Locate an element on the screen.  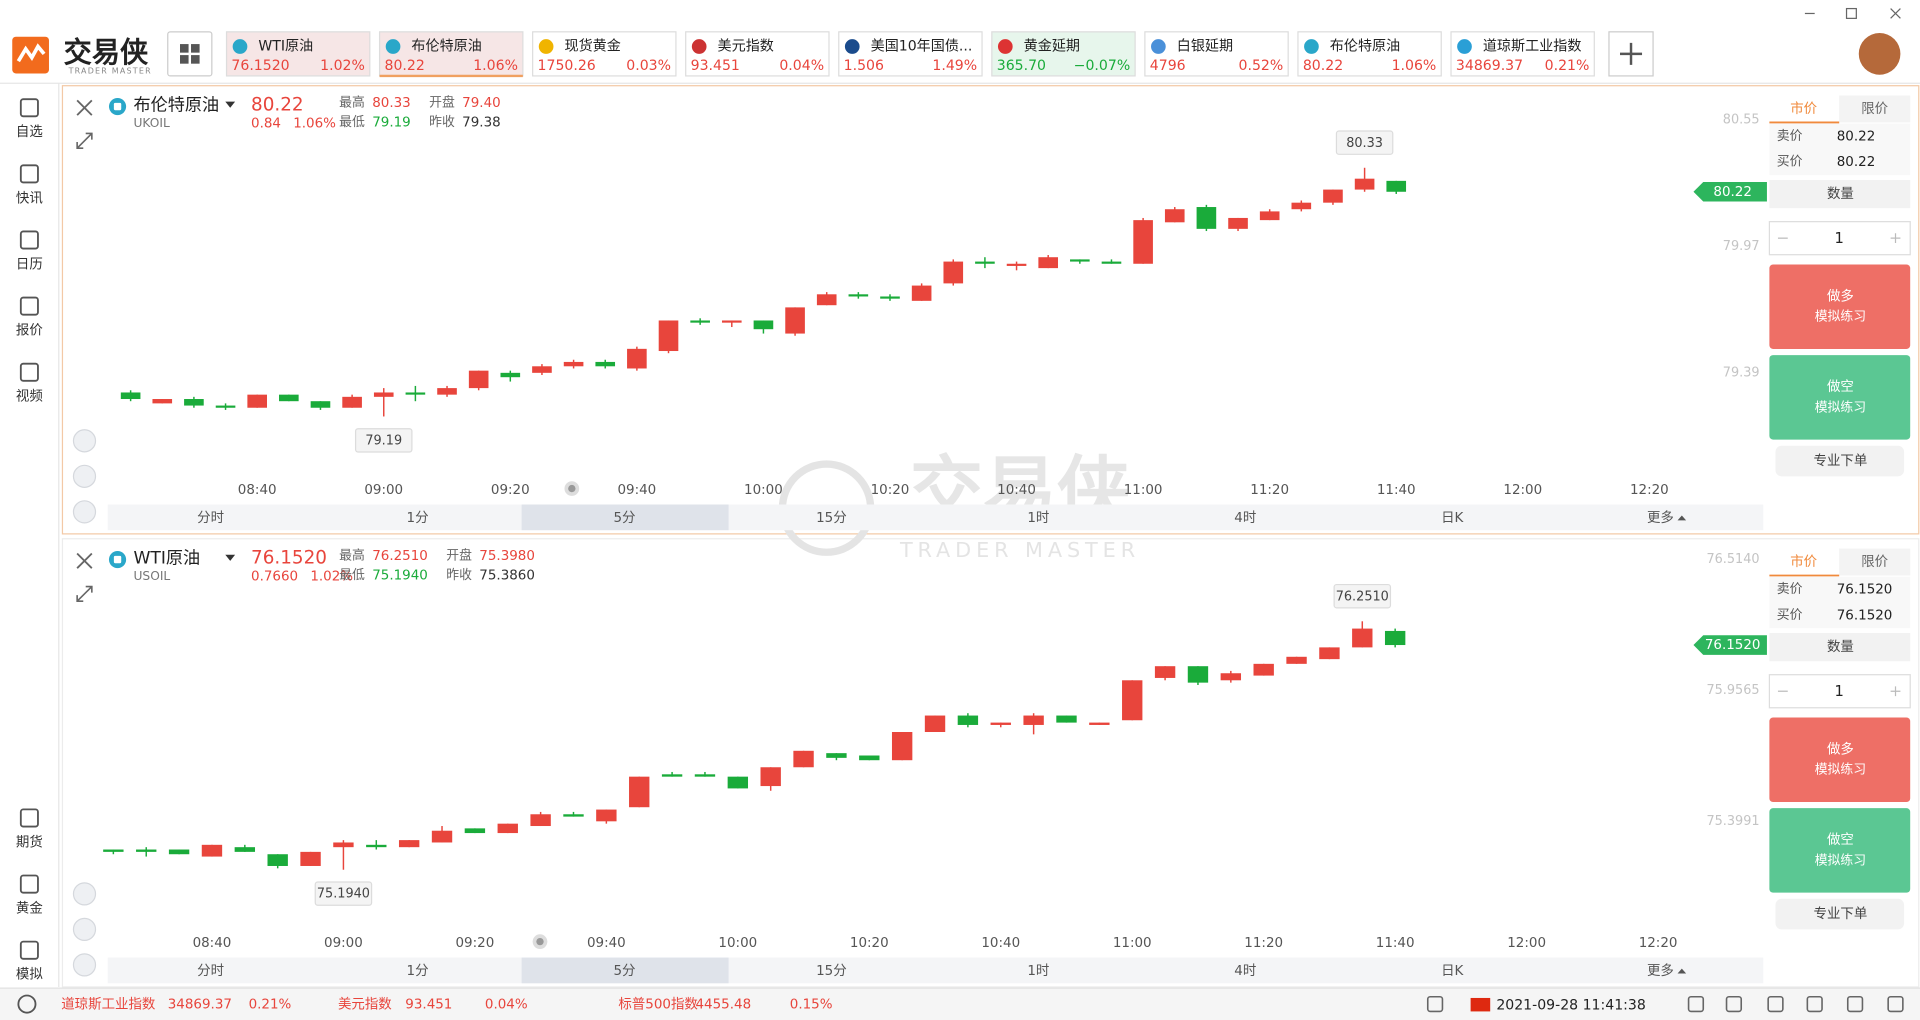
sidebar-item: 日历 is located at coordinates (29, 251).